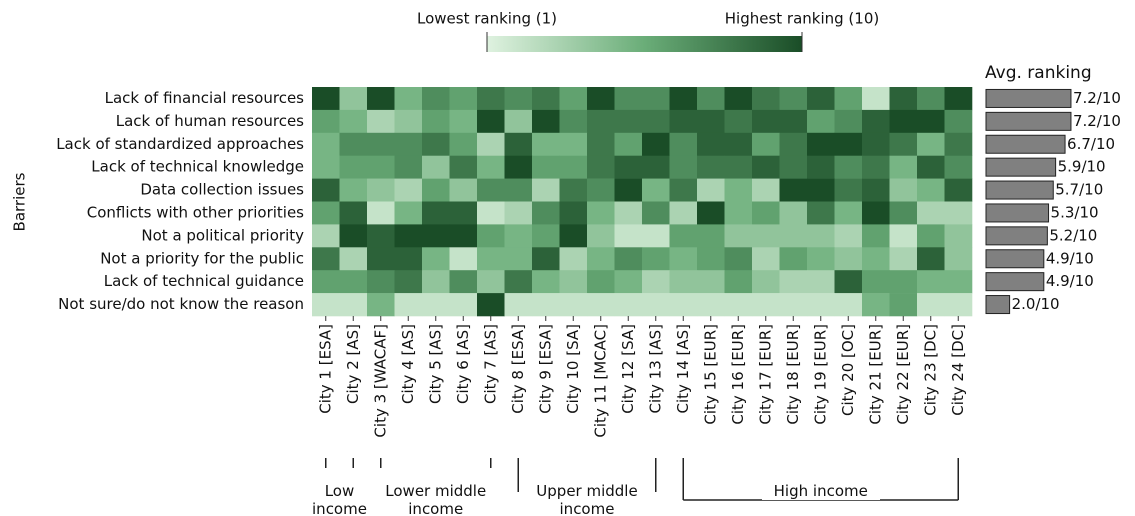 Image resolution: width=1135 pixels, height=516 pixels. What do you see at coordinates (710, 374) in the screenshot?
I see `x-tick-label: City 15 [EUR]` at bounding box center [710, 374].